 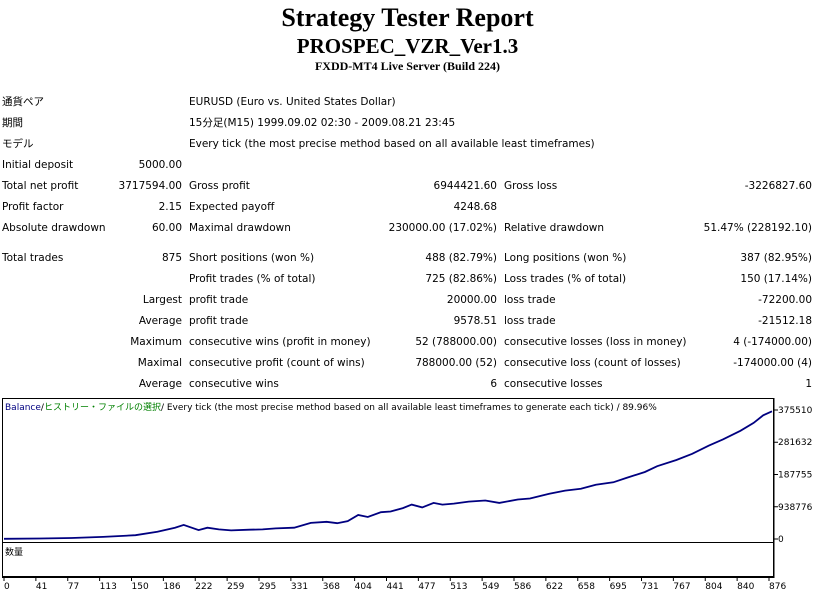 I want to click on period-label: 期間, so click(x=12, y=123).